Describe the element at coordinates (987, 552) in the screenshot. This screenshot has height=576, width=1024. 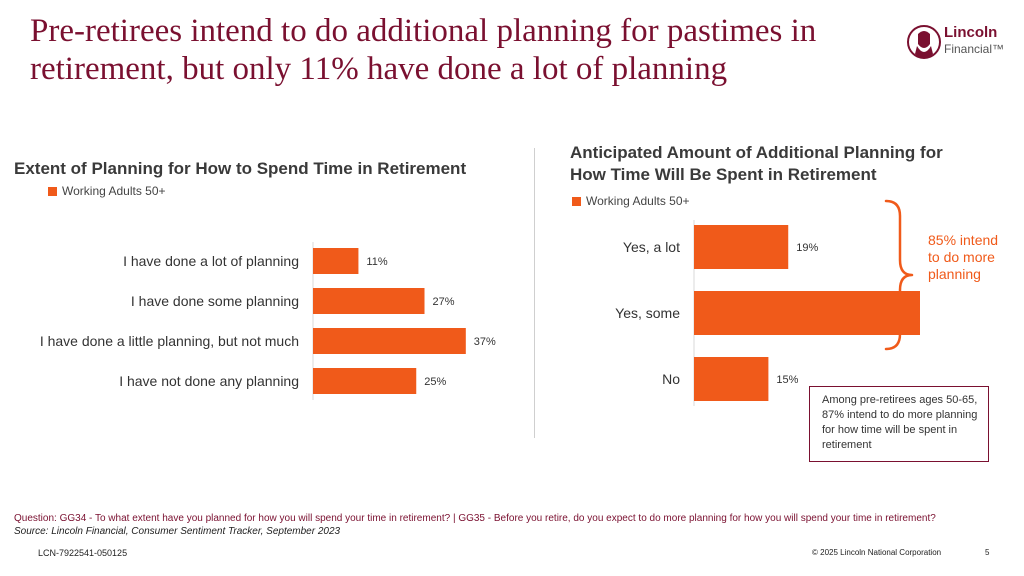
I see `page-number: 5` at that location.